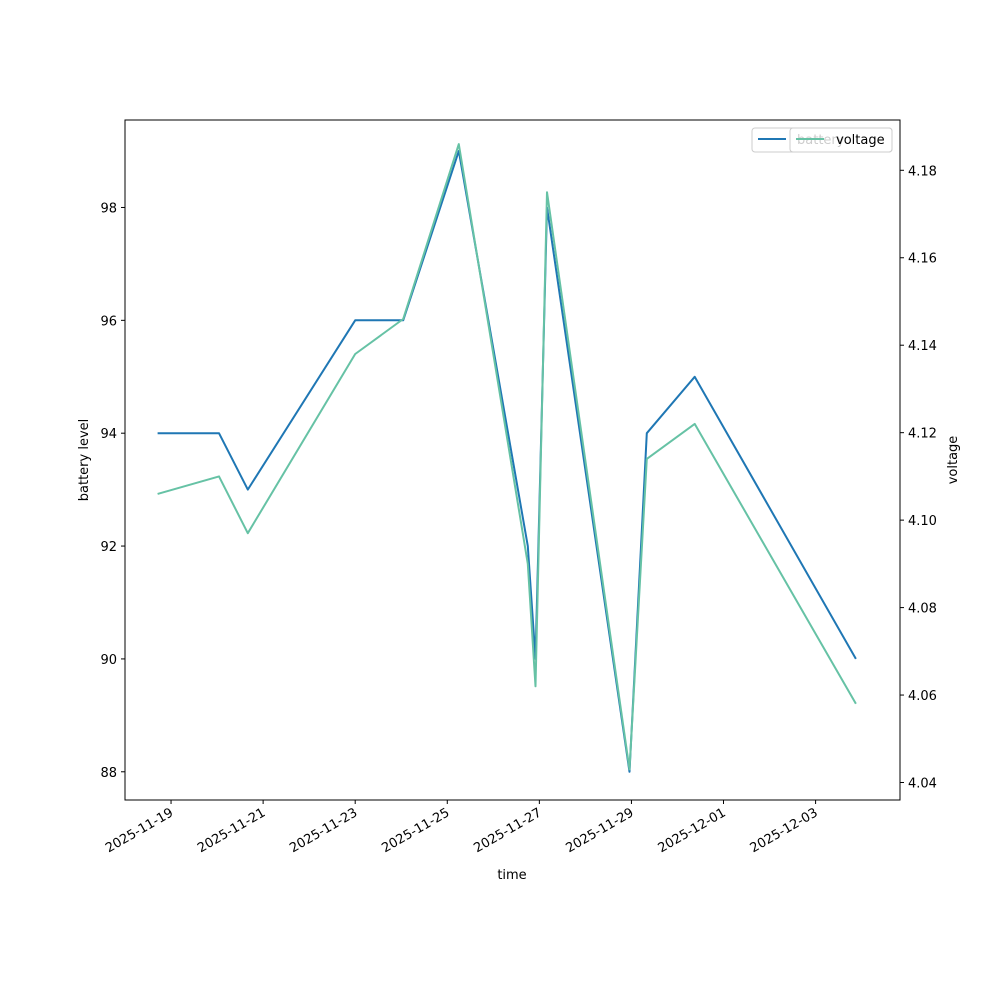  Describe the element at coordinates (108, 434) in the screenshot. I see `left-y-tick-label: 94` at that location.